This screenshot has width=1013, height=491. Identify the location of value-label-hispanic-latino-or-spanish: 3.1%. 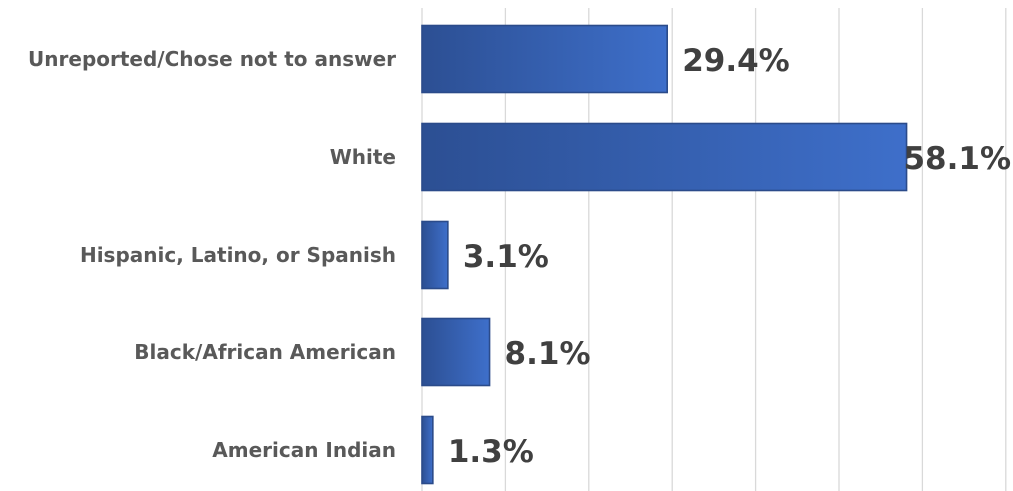
(506, 257).